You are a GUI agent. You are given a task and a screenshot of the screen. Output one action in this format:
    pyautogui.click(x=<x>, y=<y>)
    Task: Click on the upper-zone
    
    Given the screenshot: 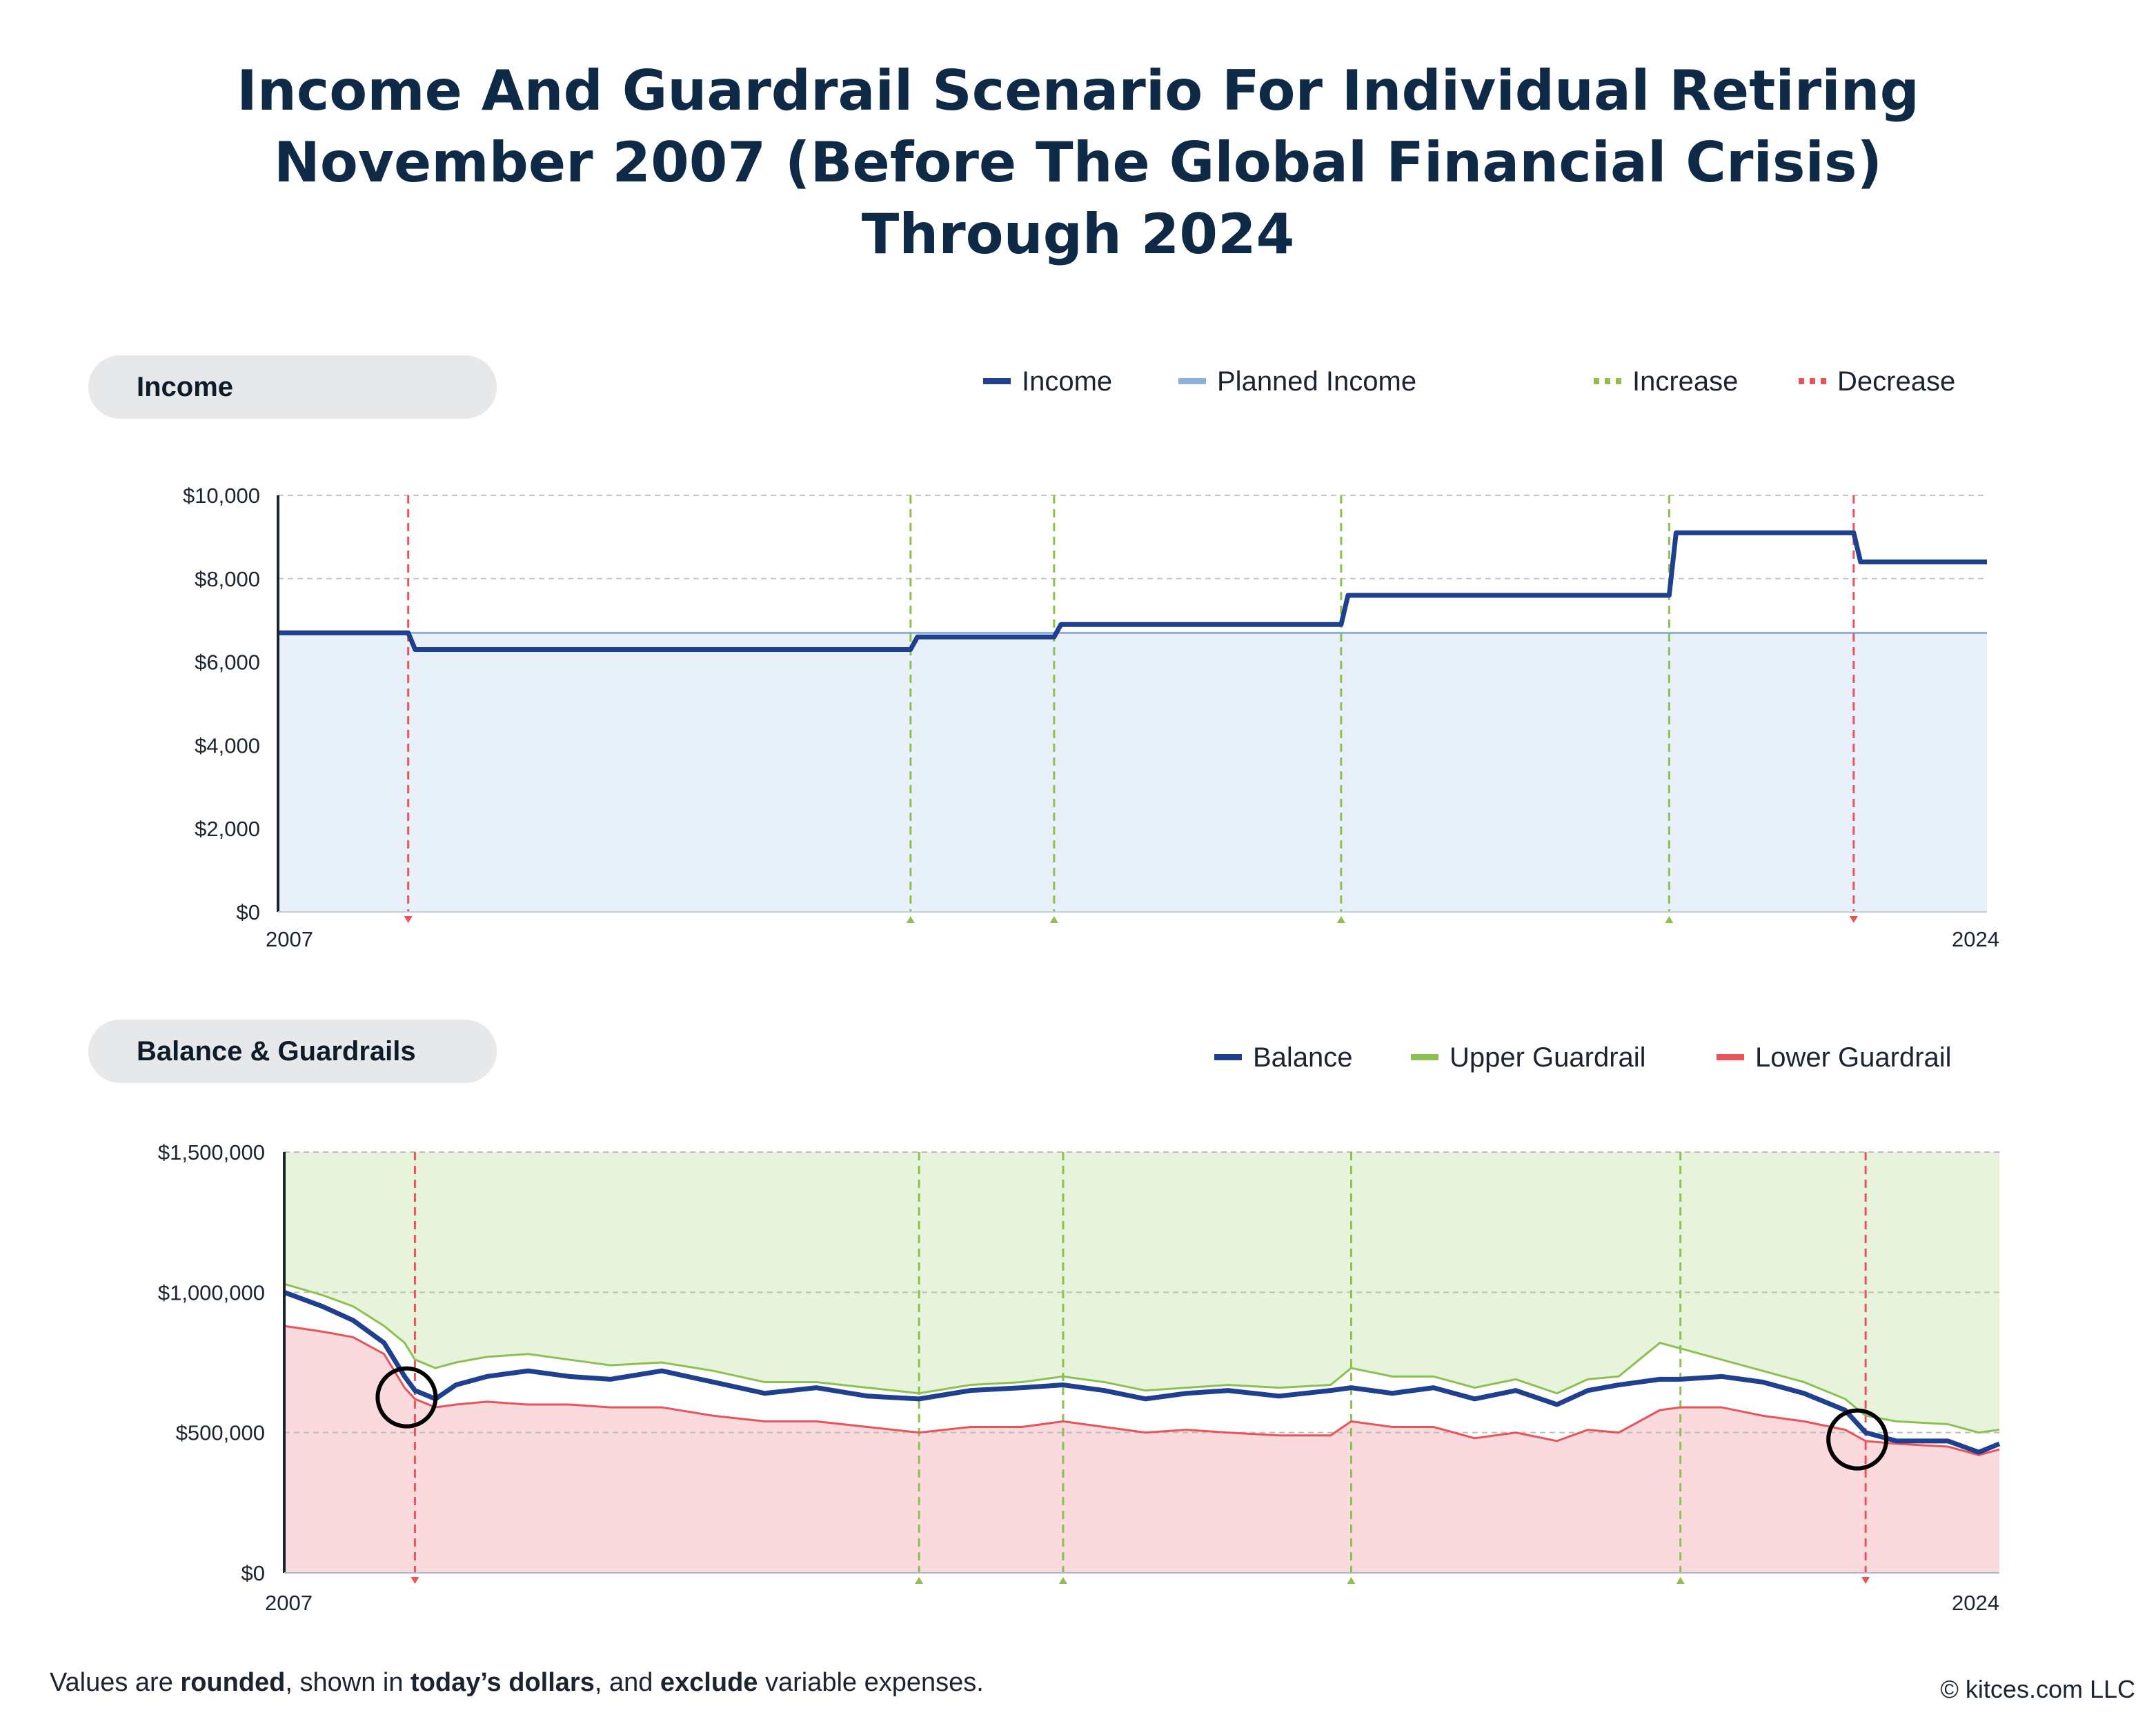 What is the action you would take?
    pyautogui.click(x=1141, y=1292)
    